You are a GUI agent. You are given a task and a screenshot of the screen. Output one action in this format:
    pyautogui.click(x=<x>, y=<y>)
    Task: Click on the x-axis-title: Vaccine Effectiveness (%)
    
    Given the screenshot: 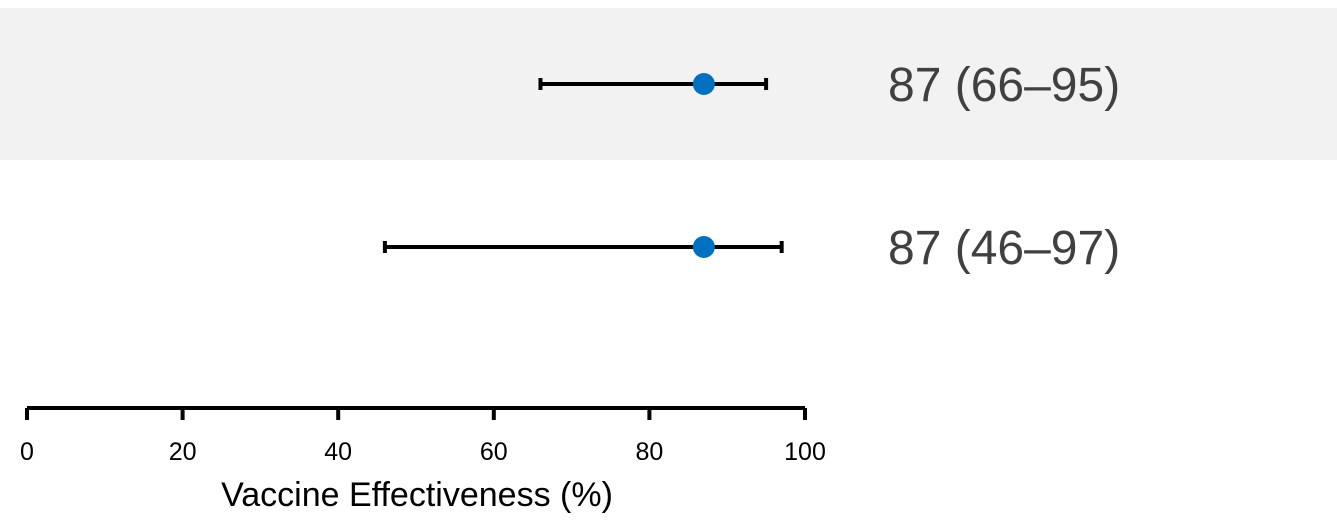 What is the action you would take?
    pyautogui.click(x=417, y=495)
    